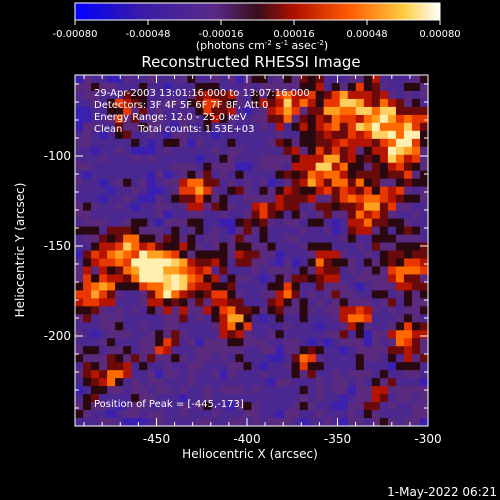  I want to click on colorbar-tick-label: -0.00016, so click(221, 34).